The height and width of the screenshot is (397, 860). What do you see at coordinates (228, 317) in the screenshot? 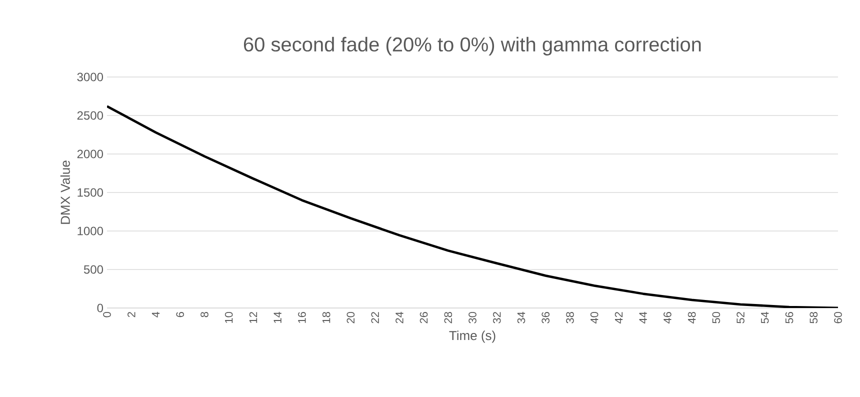
I see `x-tick-label: 10` at bounding box center [228, 317].